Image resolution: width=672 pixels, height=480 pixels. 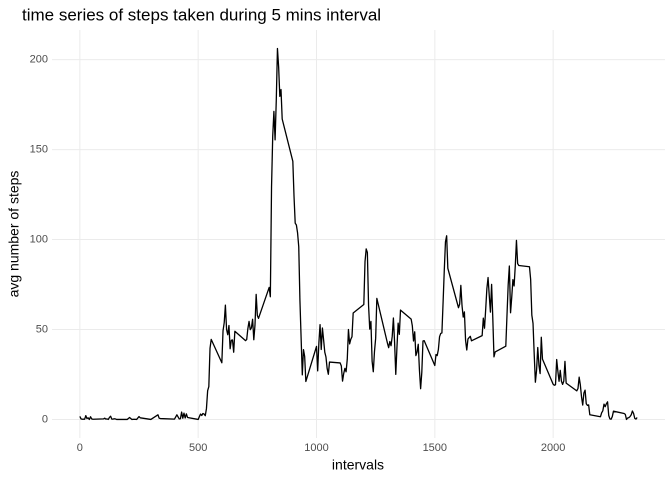 What do you see at coordinates (39, 150) in the screenshot?
I see `y-tick-label: 150` at bounding box center [39, 150].